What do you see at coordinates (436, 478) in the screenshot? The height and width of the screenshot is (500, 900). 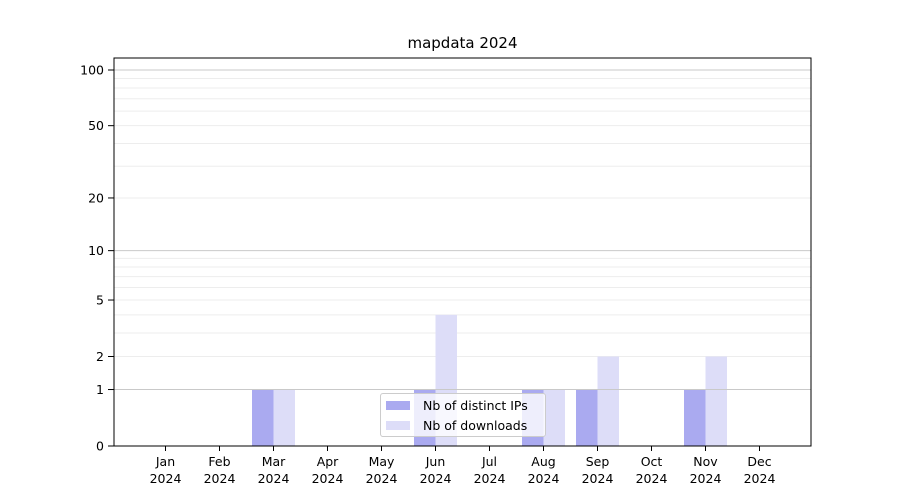 I see `x-tick-label-year-jun: 2024` at bounding box center [436, 478].